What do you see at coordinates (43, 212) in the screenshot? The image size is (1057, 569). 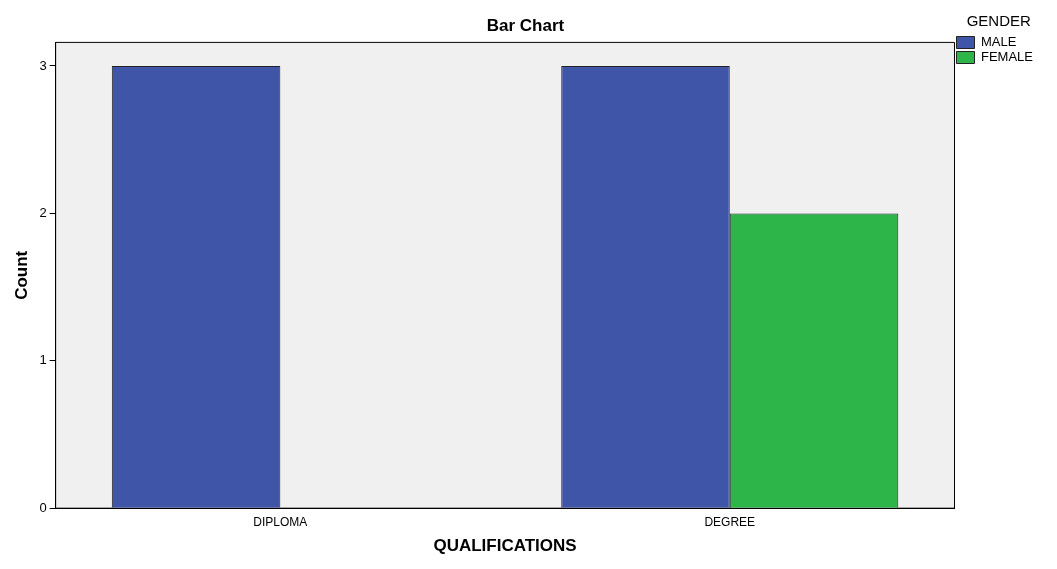 I see `y-tick-label: 2` at bounding box center [43, 212].